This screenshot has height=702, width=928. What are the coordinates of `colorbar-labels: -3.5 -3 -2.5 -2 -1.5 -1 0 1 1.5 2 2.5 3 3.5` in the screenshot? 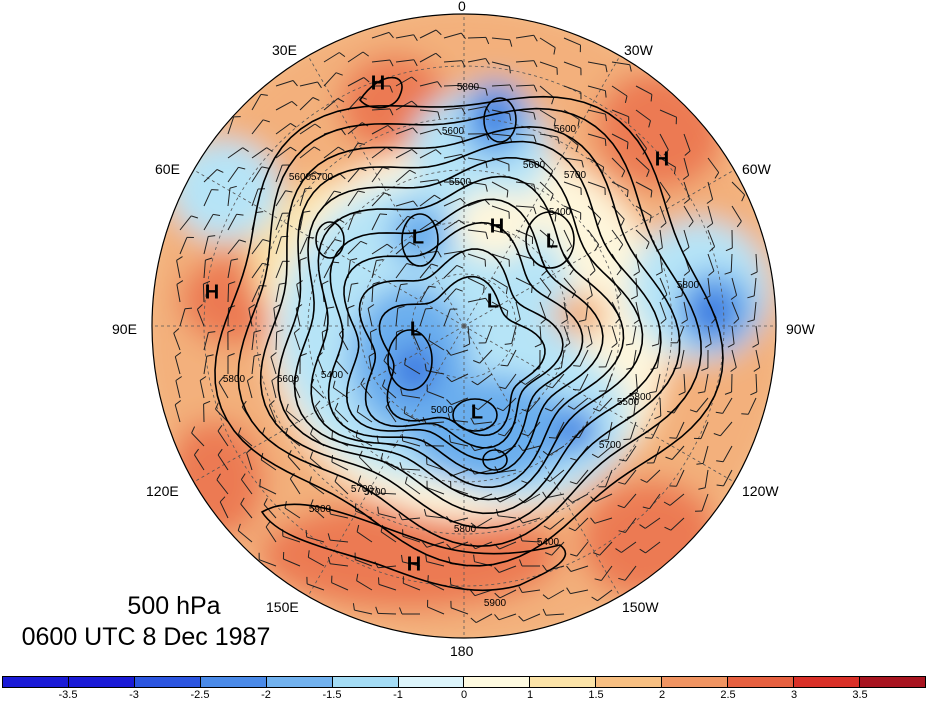 It's located at (464, 695).